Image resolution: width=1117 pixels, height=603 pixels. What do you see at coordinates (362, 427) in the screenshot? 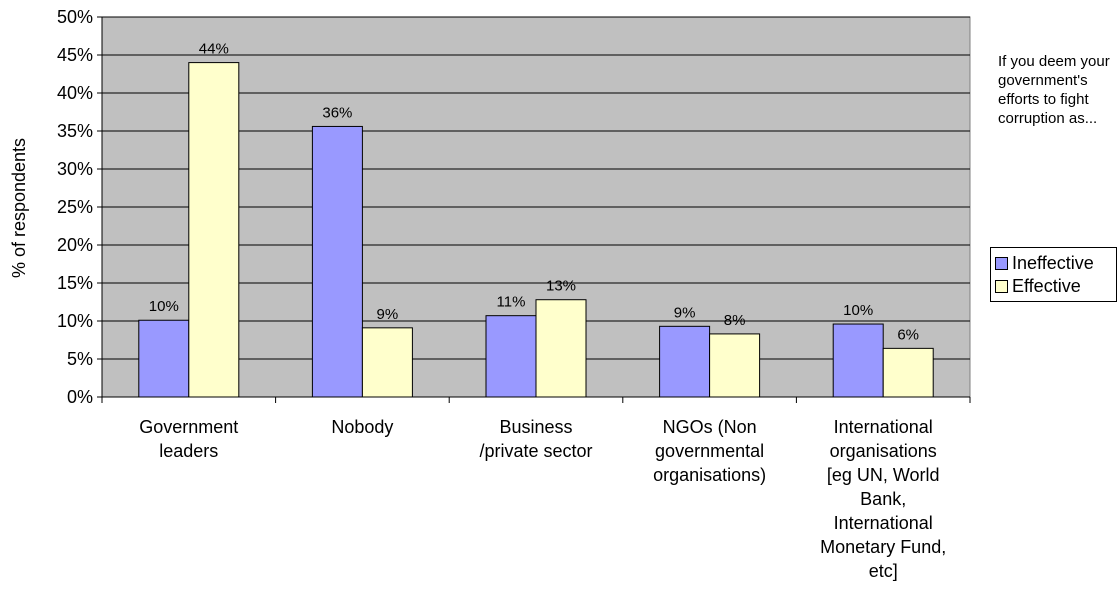
I see `category-label: Nobody` at bounding box center [362, 427].